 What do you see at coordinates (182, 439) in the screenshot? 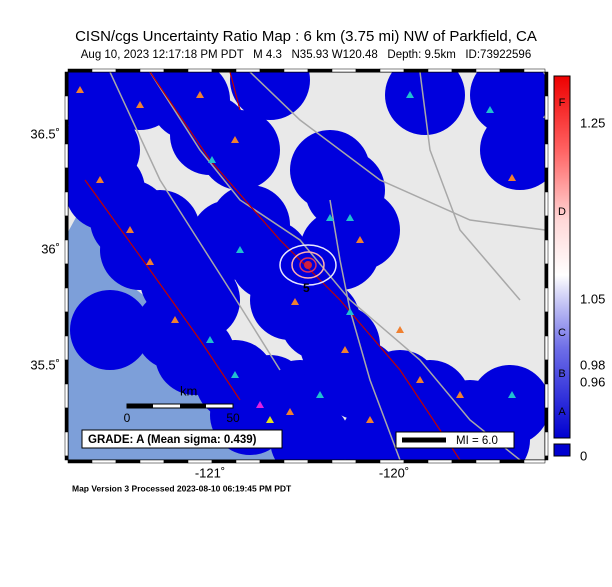
I see `grade-box` at bounding box center [182, 439].